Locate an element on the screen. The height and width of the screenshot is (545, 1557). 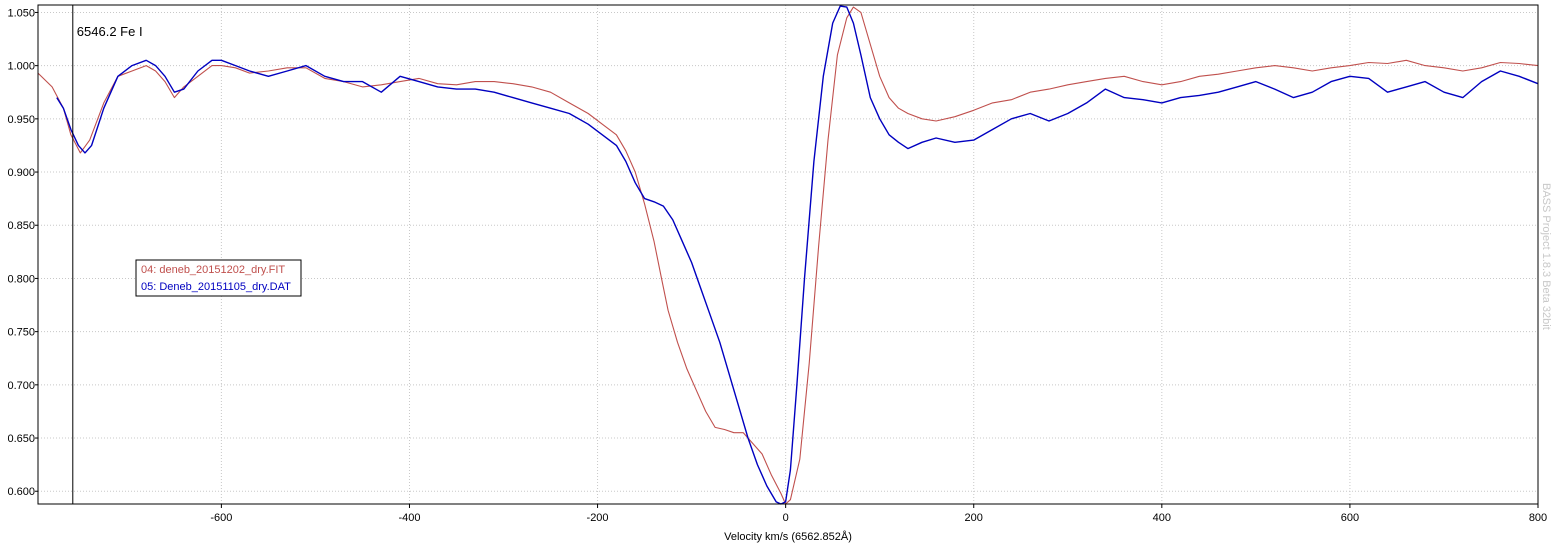
y-tick-label: 0.750 is located at coordinates (21, 333).